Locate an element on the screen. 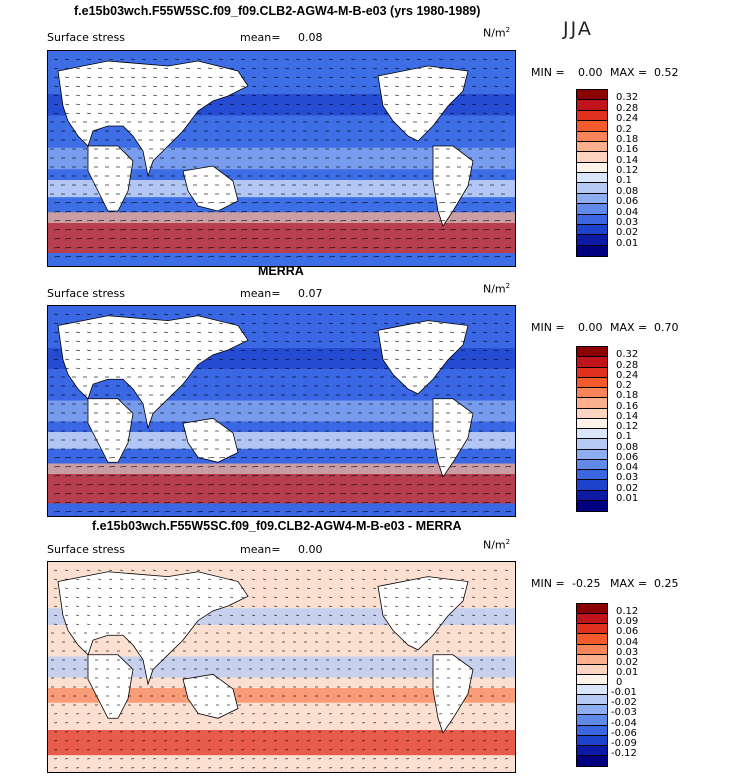 The height and width of the screenshot is (777, 733). season-label: JJA is located at coordinates (578, 29).